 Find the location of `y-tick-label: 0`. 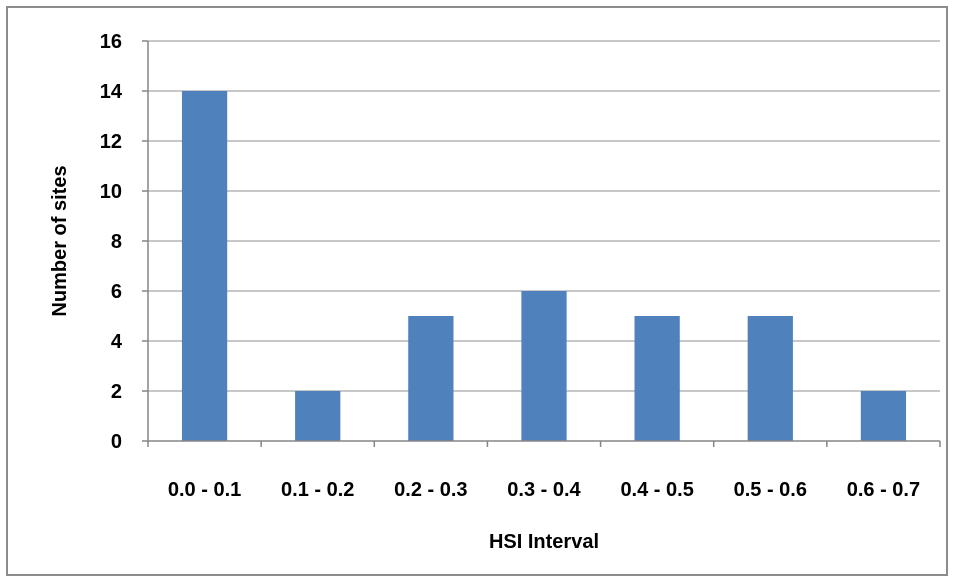

y-tick-label: 0 is located at coordinates (116, 442).